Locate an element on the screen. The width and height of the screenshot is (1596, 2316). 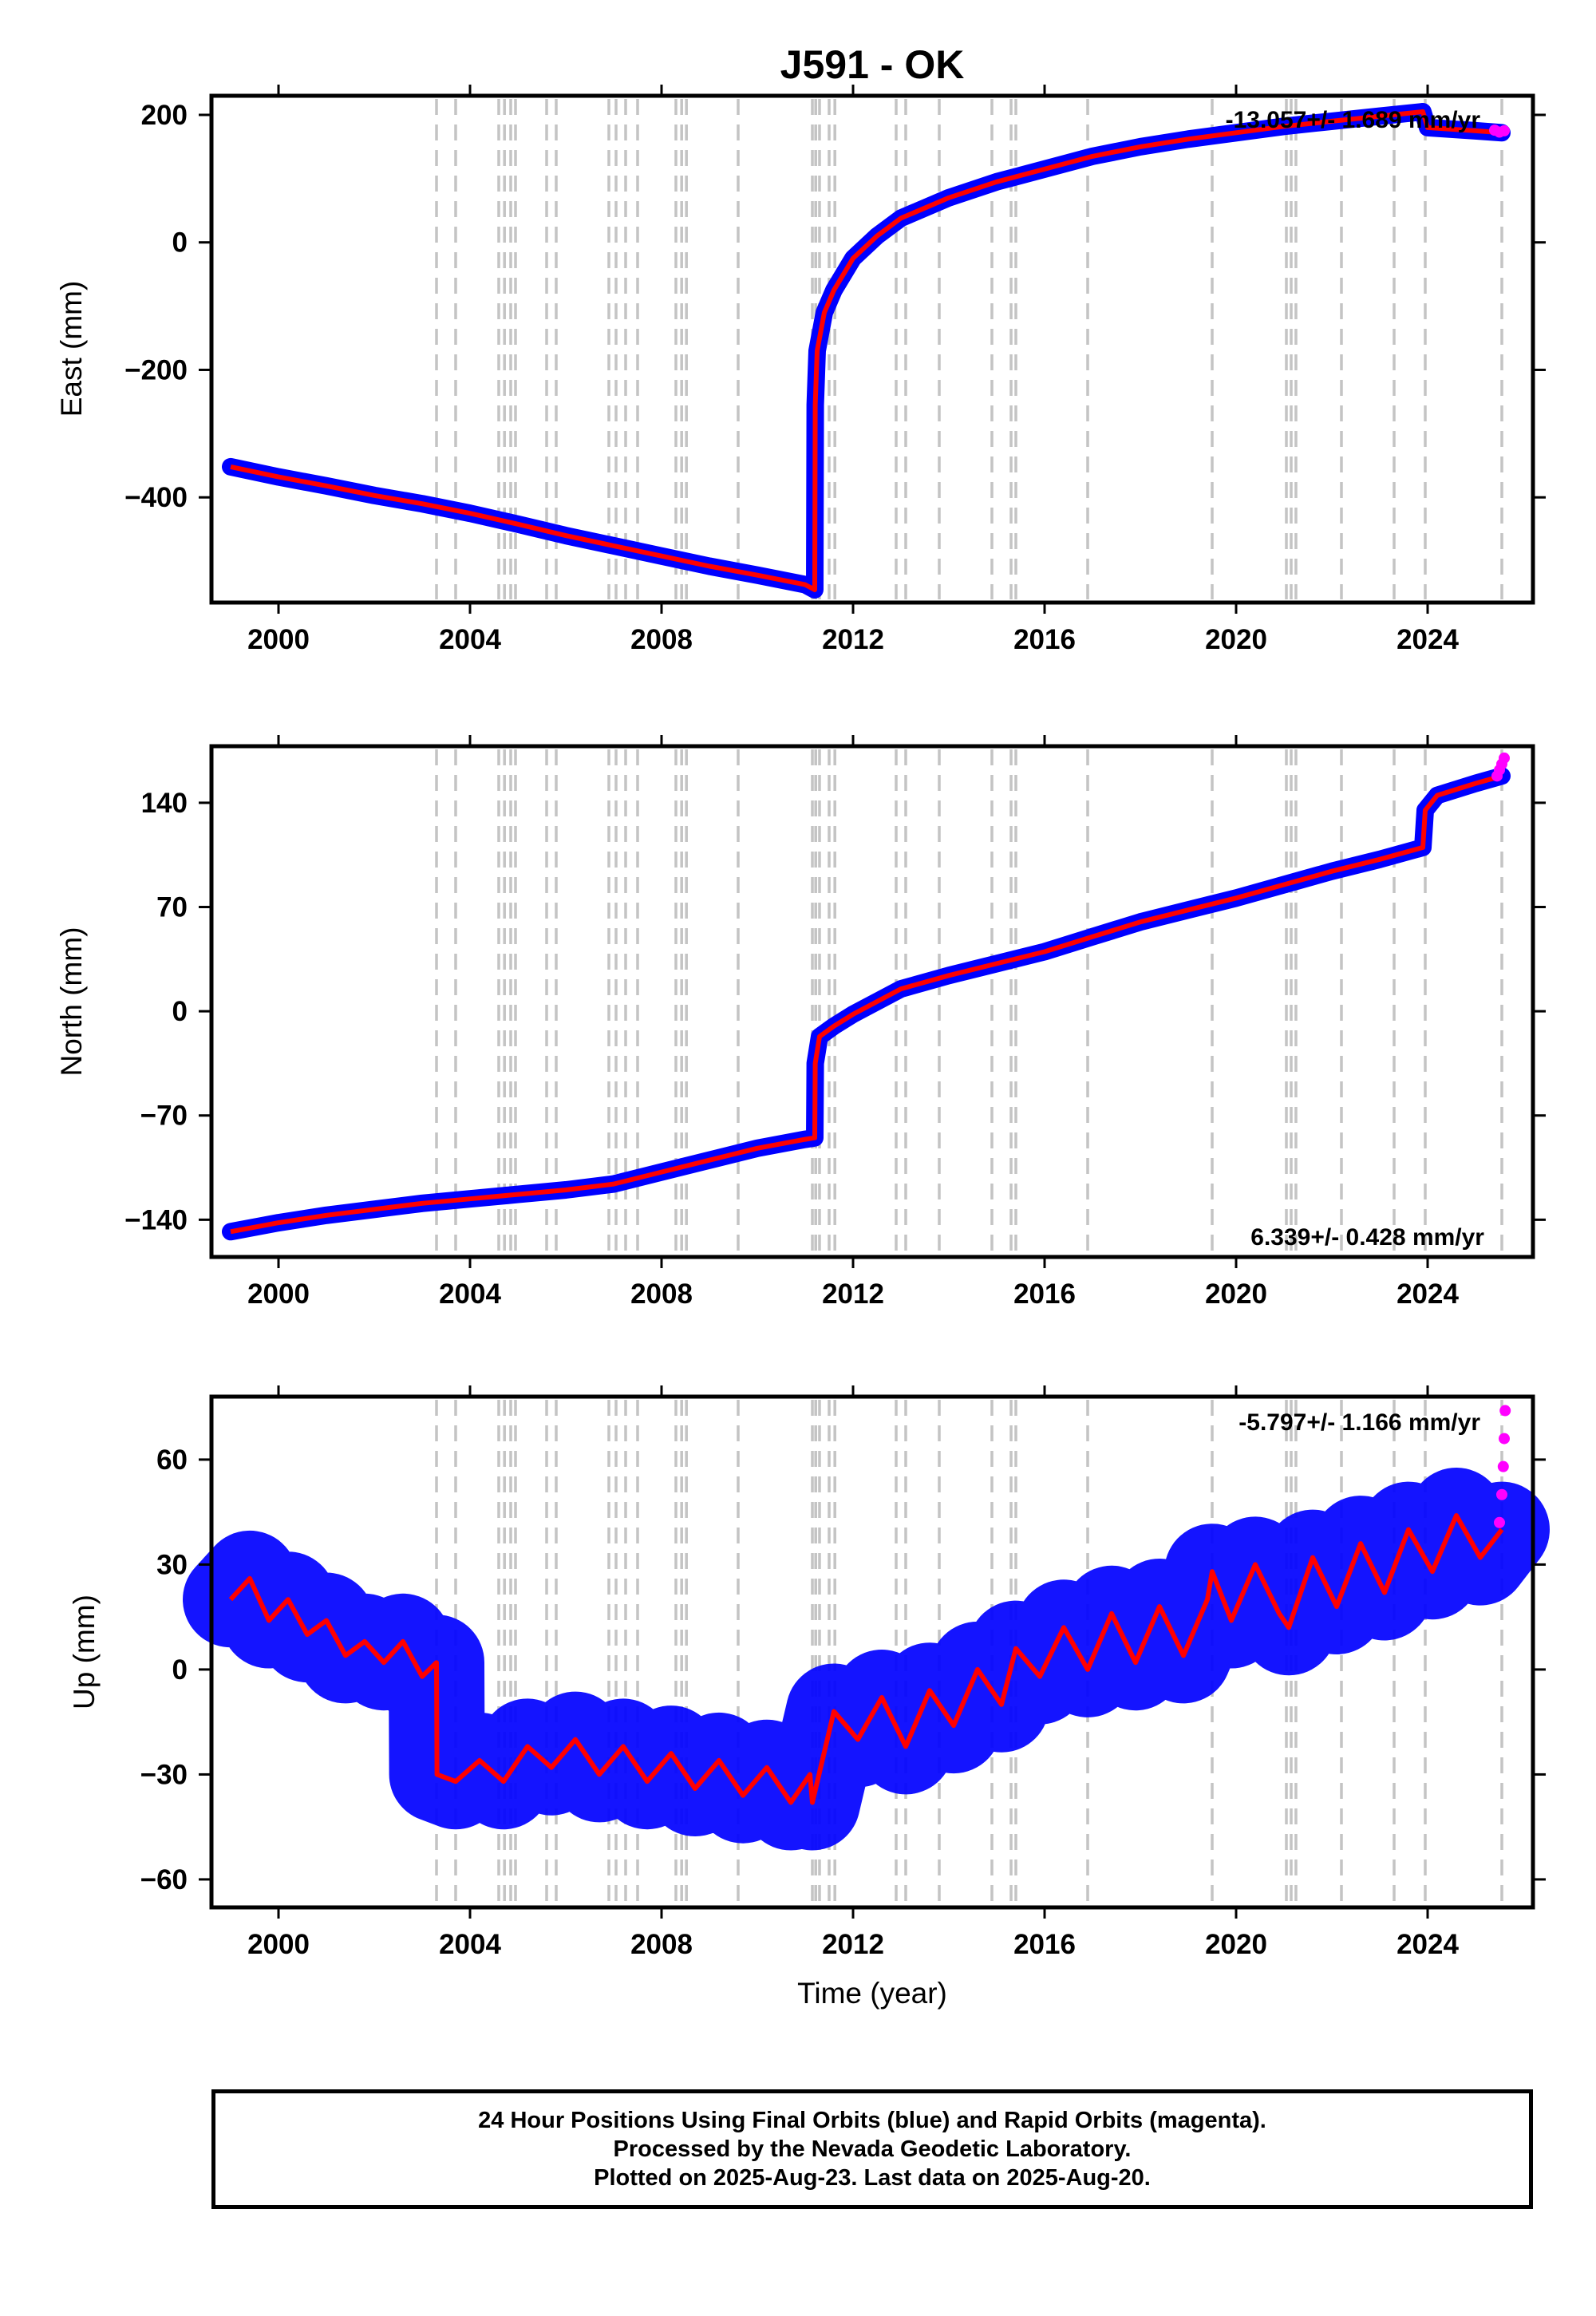
up-model-fit-line is located at coordinates (866, 1659).